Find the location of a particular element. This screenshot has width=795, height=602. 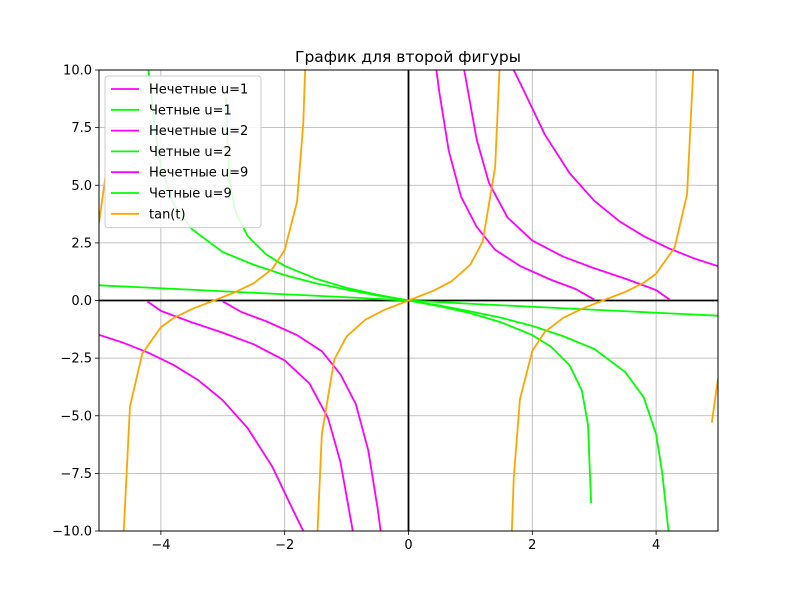

legend-label: Четные u=1 is located at coordinates (190, 110).